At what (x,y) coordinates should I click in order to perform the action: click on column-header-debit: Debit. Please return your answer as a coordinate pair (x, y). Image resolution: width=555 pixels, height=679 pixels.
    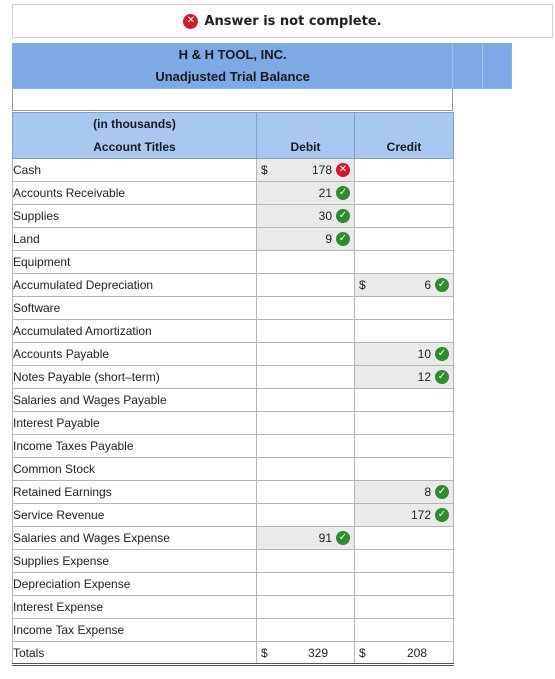
    Looking at the image, I should click on (305, 147).